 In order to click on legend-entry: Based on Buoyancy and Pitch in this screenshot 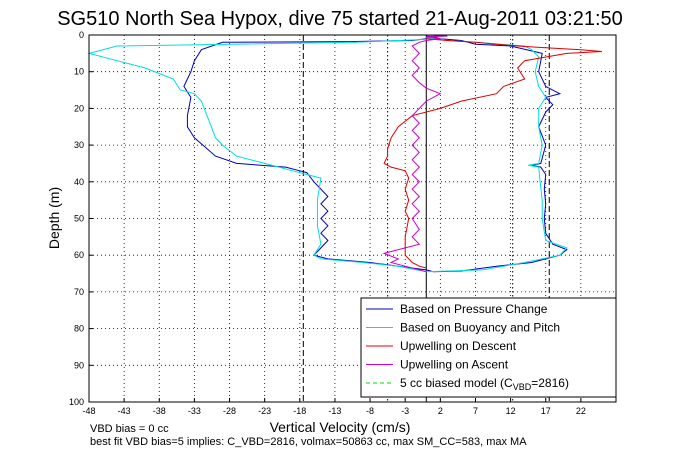, I will do `click(480, 328)`.